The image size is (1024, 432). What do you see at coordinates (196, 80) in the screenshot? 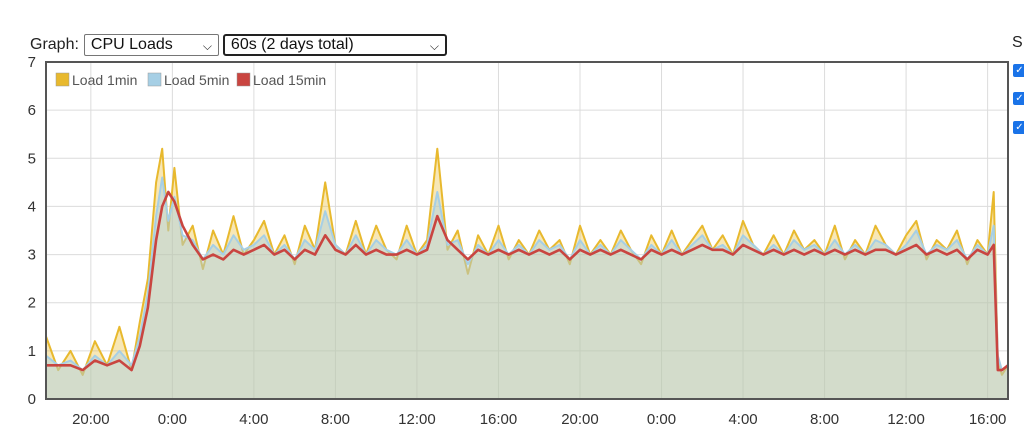
I see `legend-label-2: Load 5min` at bounding box center [196, 80].